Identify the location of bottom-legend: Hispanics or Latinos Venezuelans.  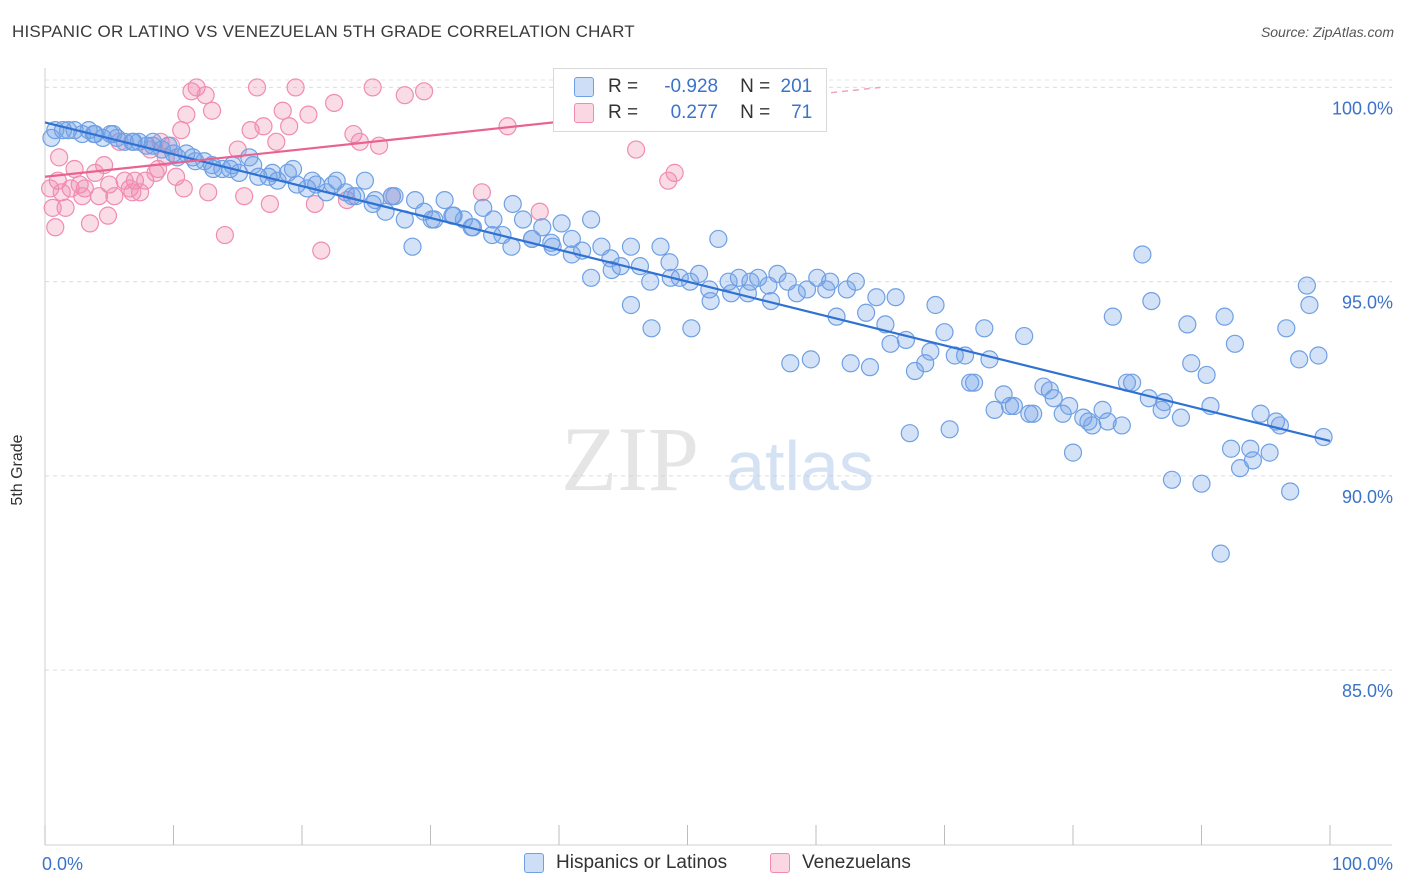
(703, 865).